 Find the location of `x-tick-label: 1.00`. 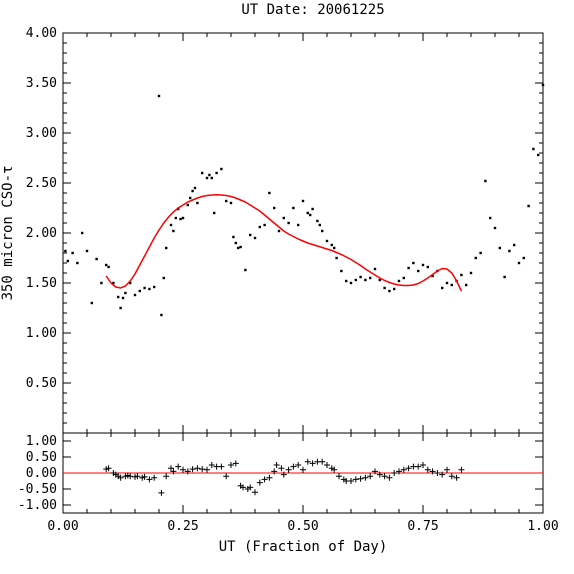

x-tick-label: 1.00 is located at coordinates (542, 526).